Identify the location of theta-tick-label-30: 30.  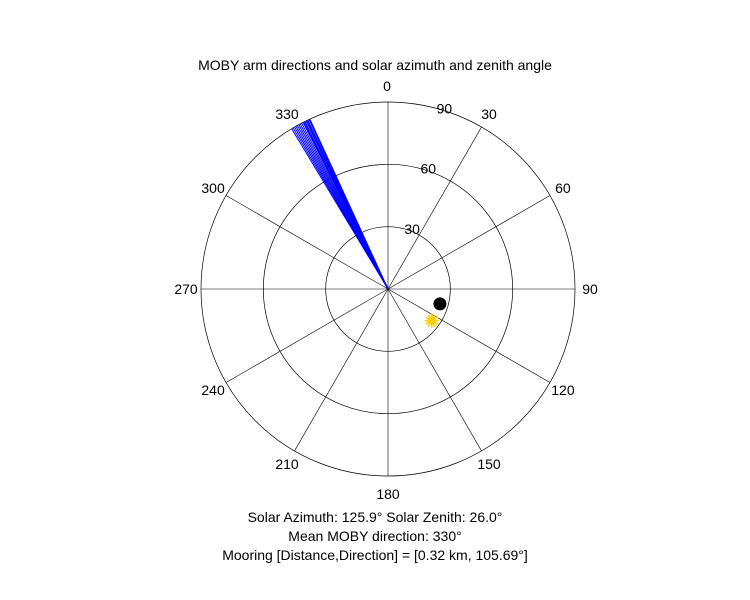
(489, 114).